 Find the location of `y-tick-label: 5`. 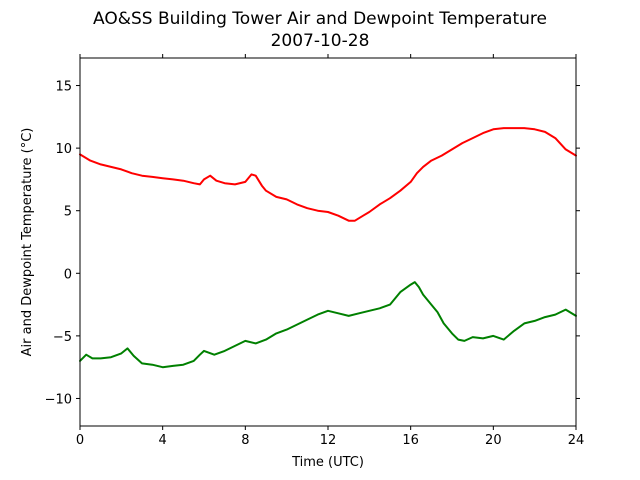

y-tick-label: 5 is located at coordinates (68, 212).